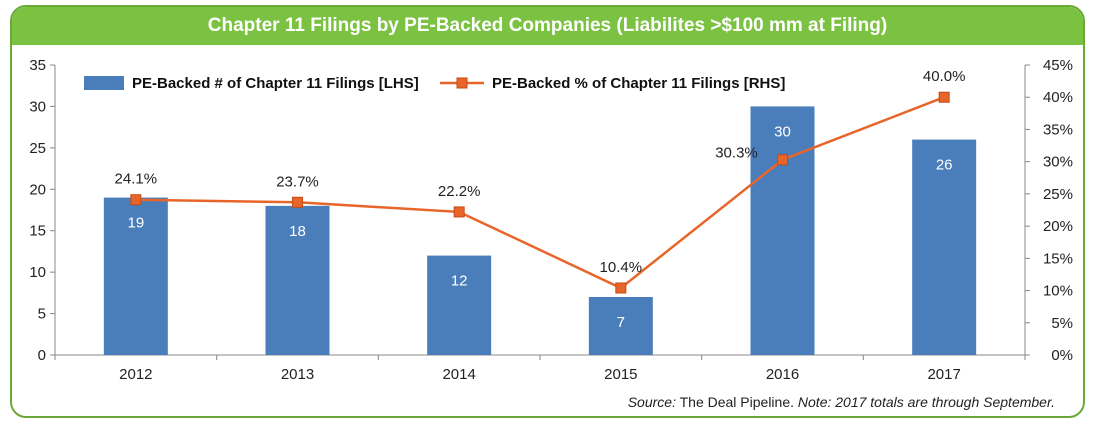 This screenshot has width=1095, height=426. What do you see at coordinates (37, 231) in the screenshot?
I see `left-tick-label: 15` at bounding box center [37, 231].